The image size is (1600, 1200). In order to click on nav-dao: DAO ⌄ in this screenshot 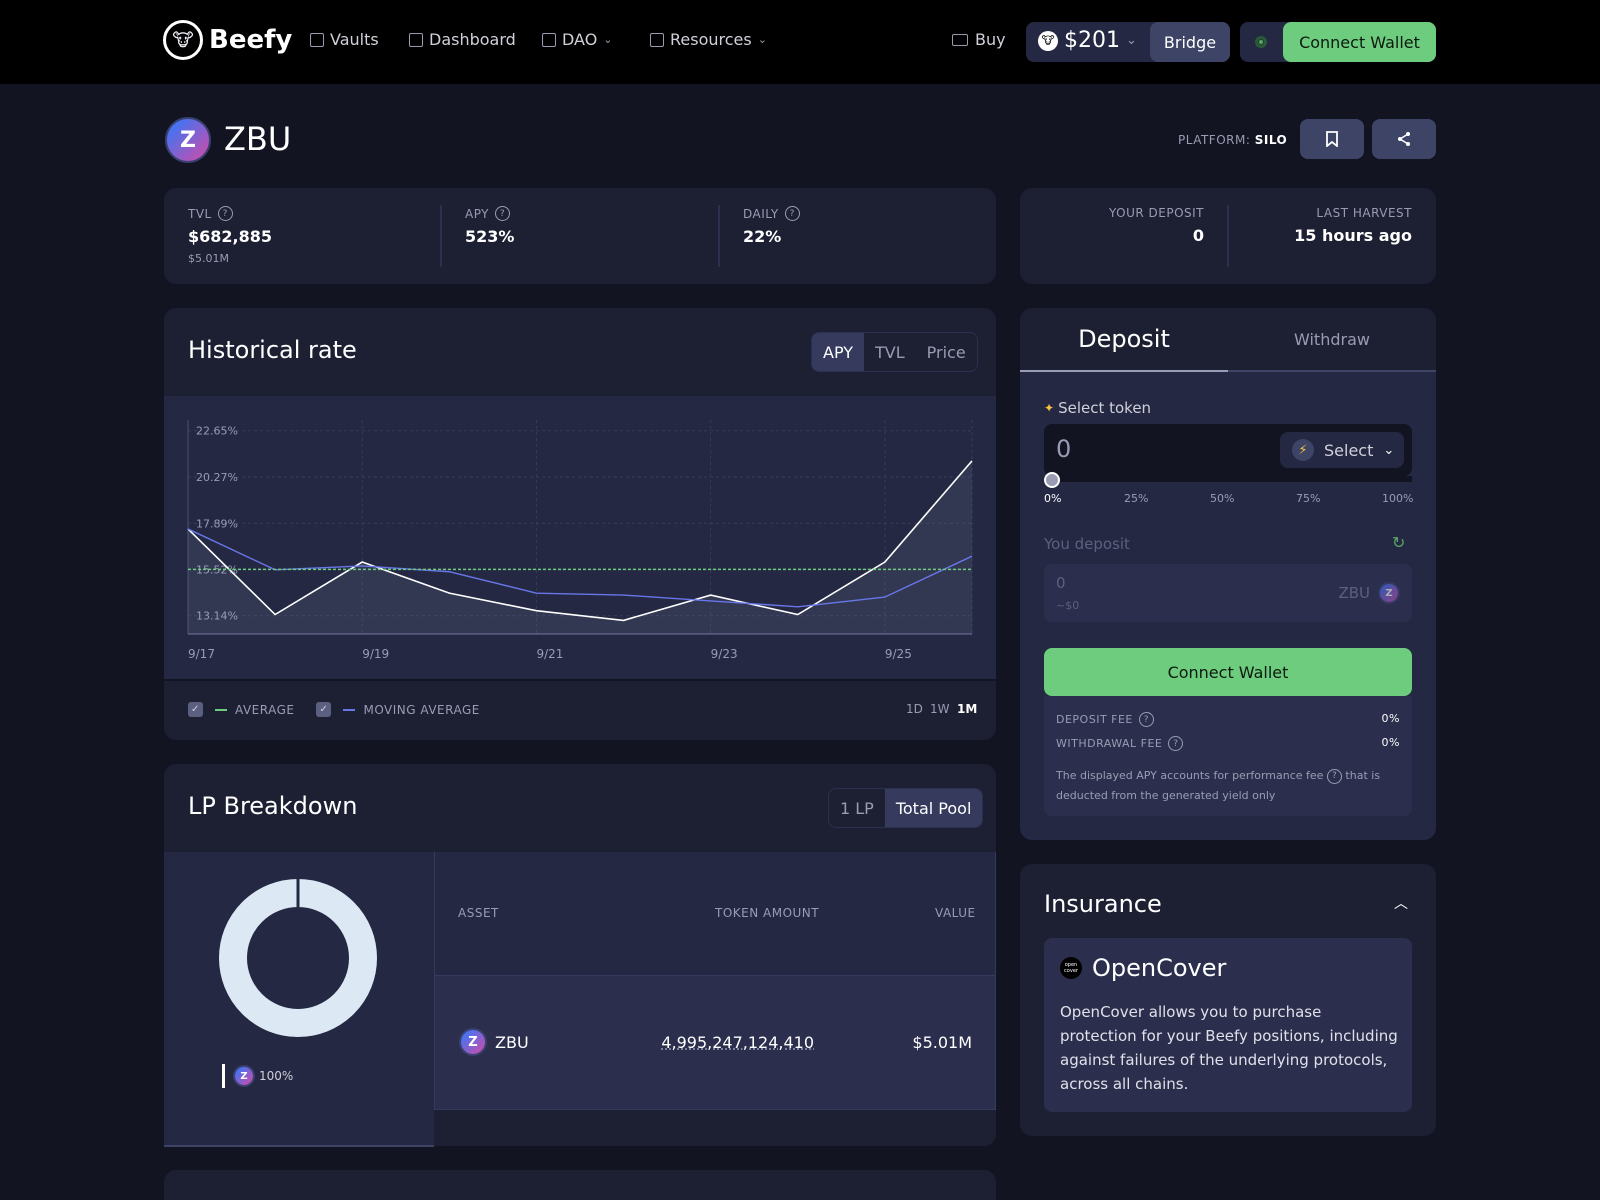, I will do `click(577, 39)`.